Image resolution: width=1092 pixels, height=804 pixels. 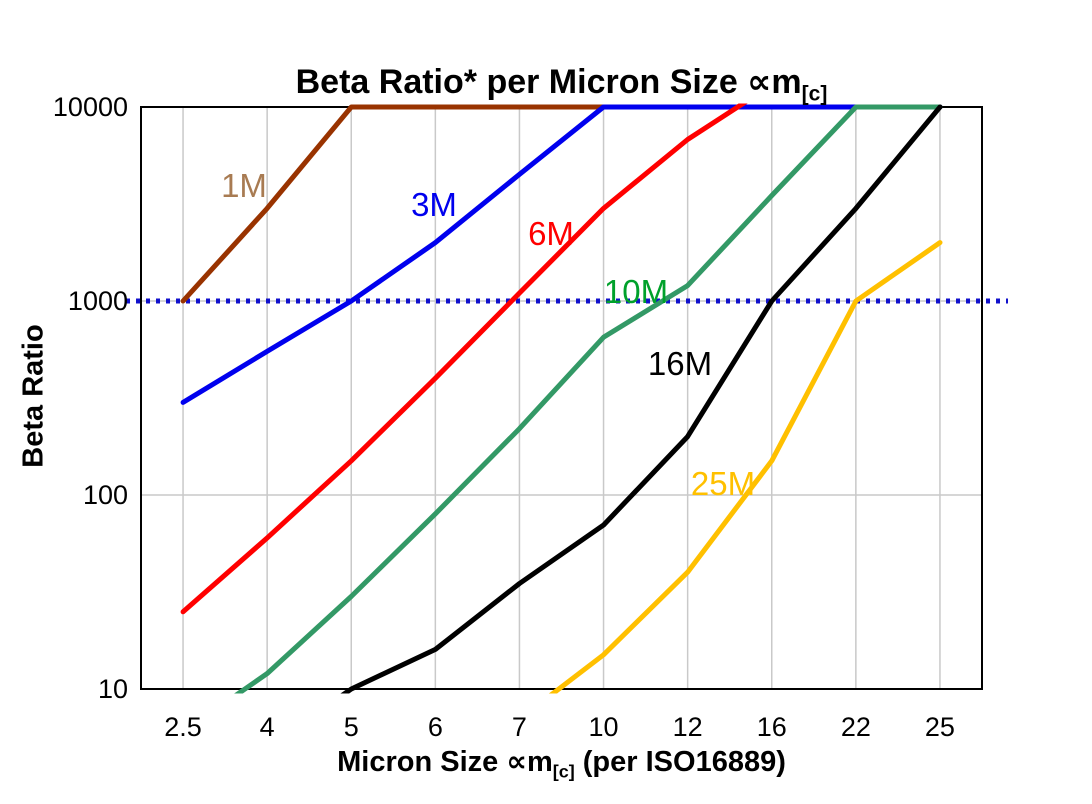 I want to click on x-tick-label-4: 4, so click(x=267, y=727).